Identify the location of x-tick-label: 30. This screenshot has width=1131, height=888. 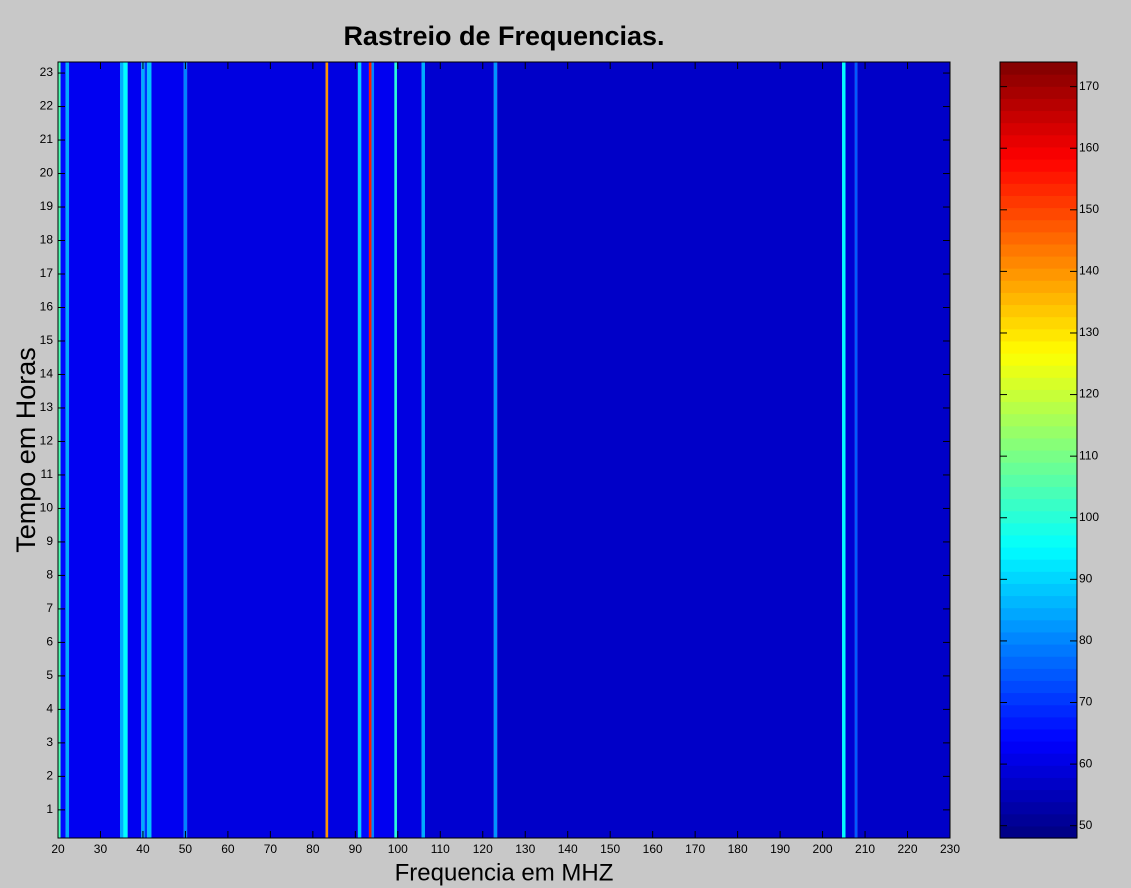
(101, 849).